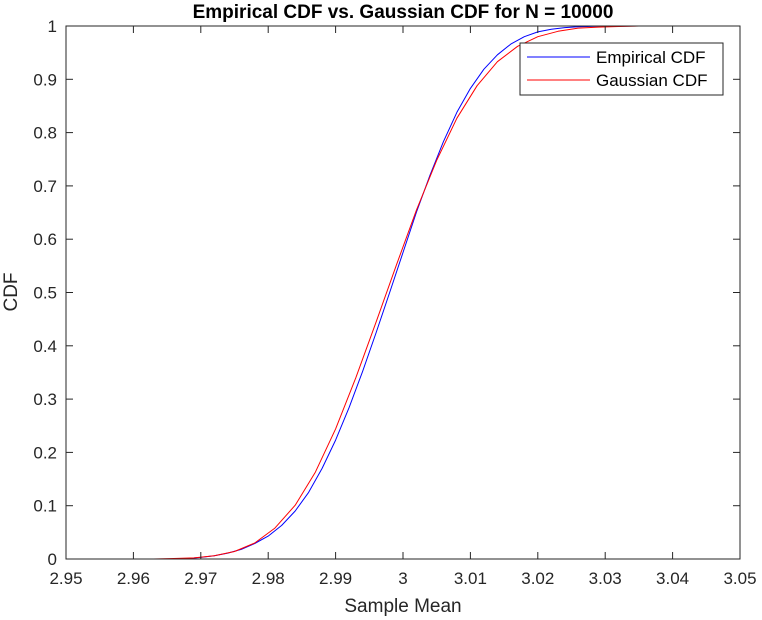 The image size is (762, 620). What do you see at coordinates (402, 578) in the screenshot?
I see `x-tick-label: 3` at bounding box center [402, 578].